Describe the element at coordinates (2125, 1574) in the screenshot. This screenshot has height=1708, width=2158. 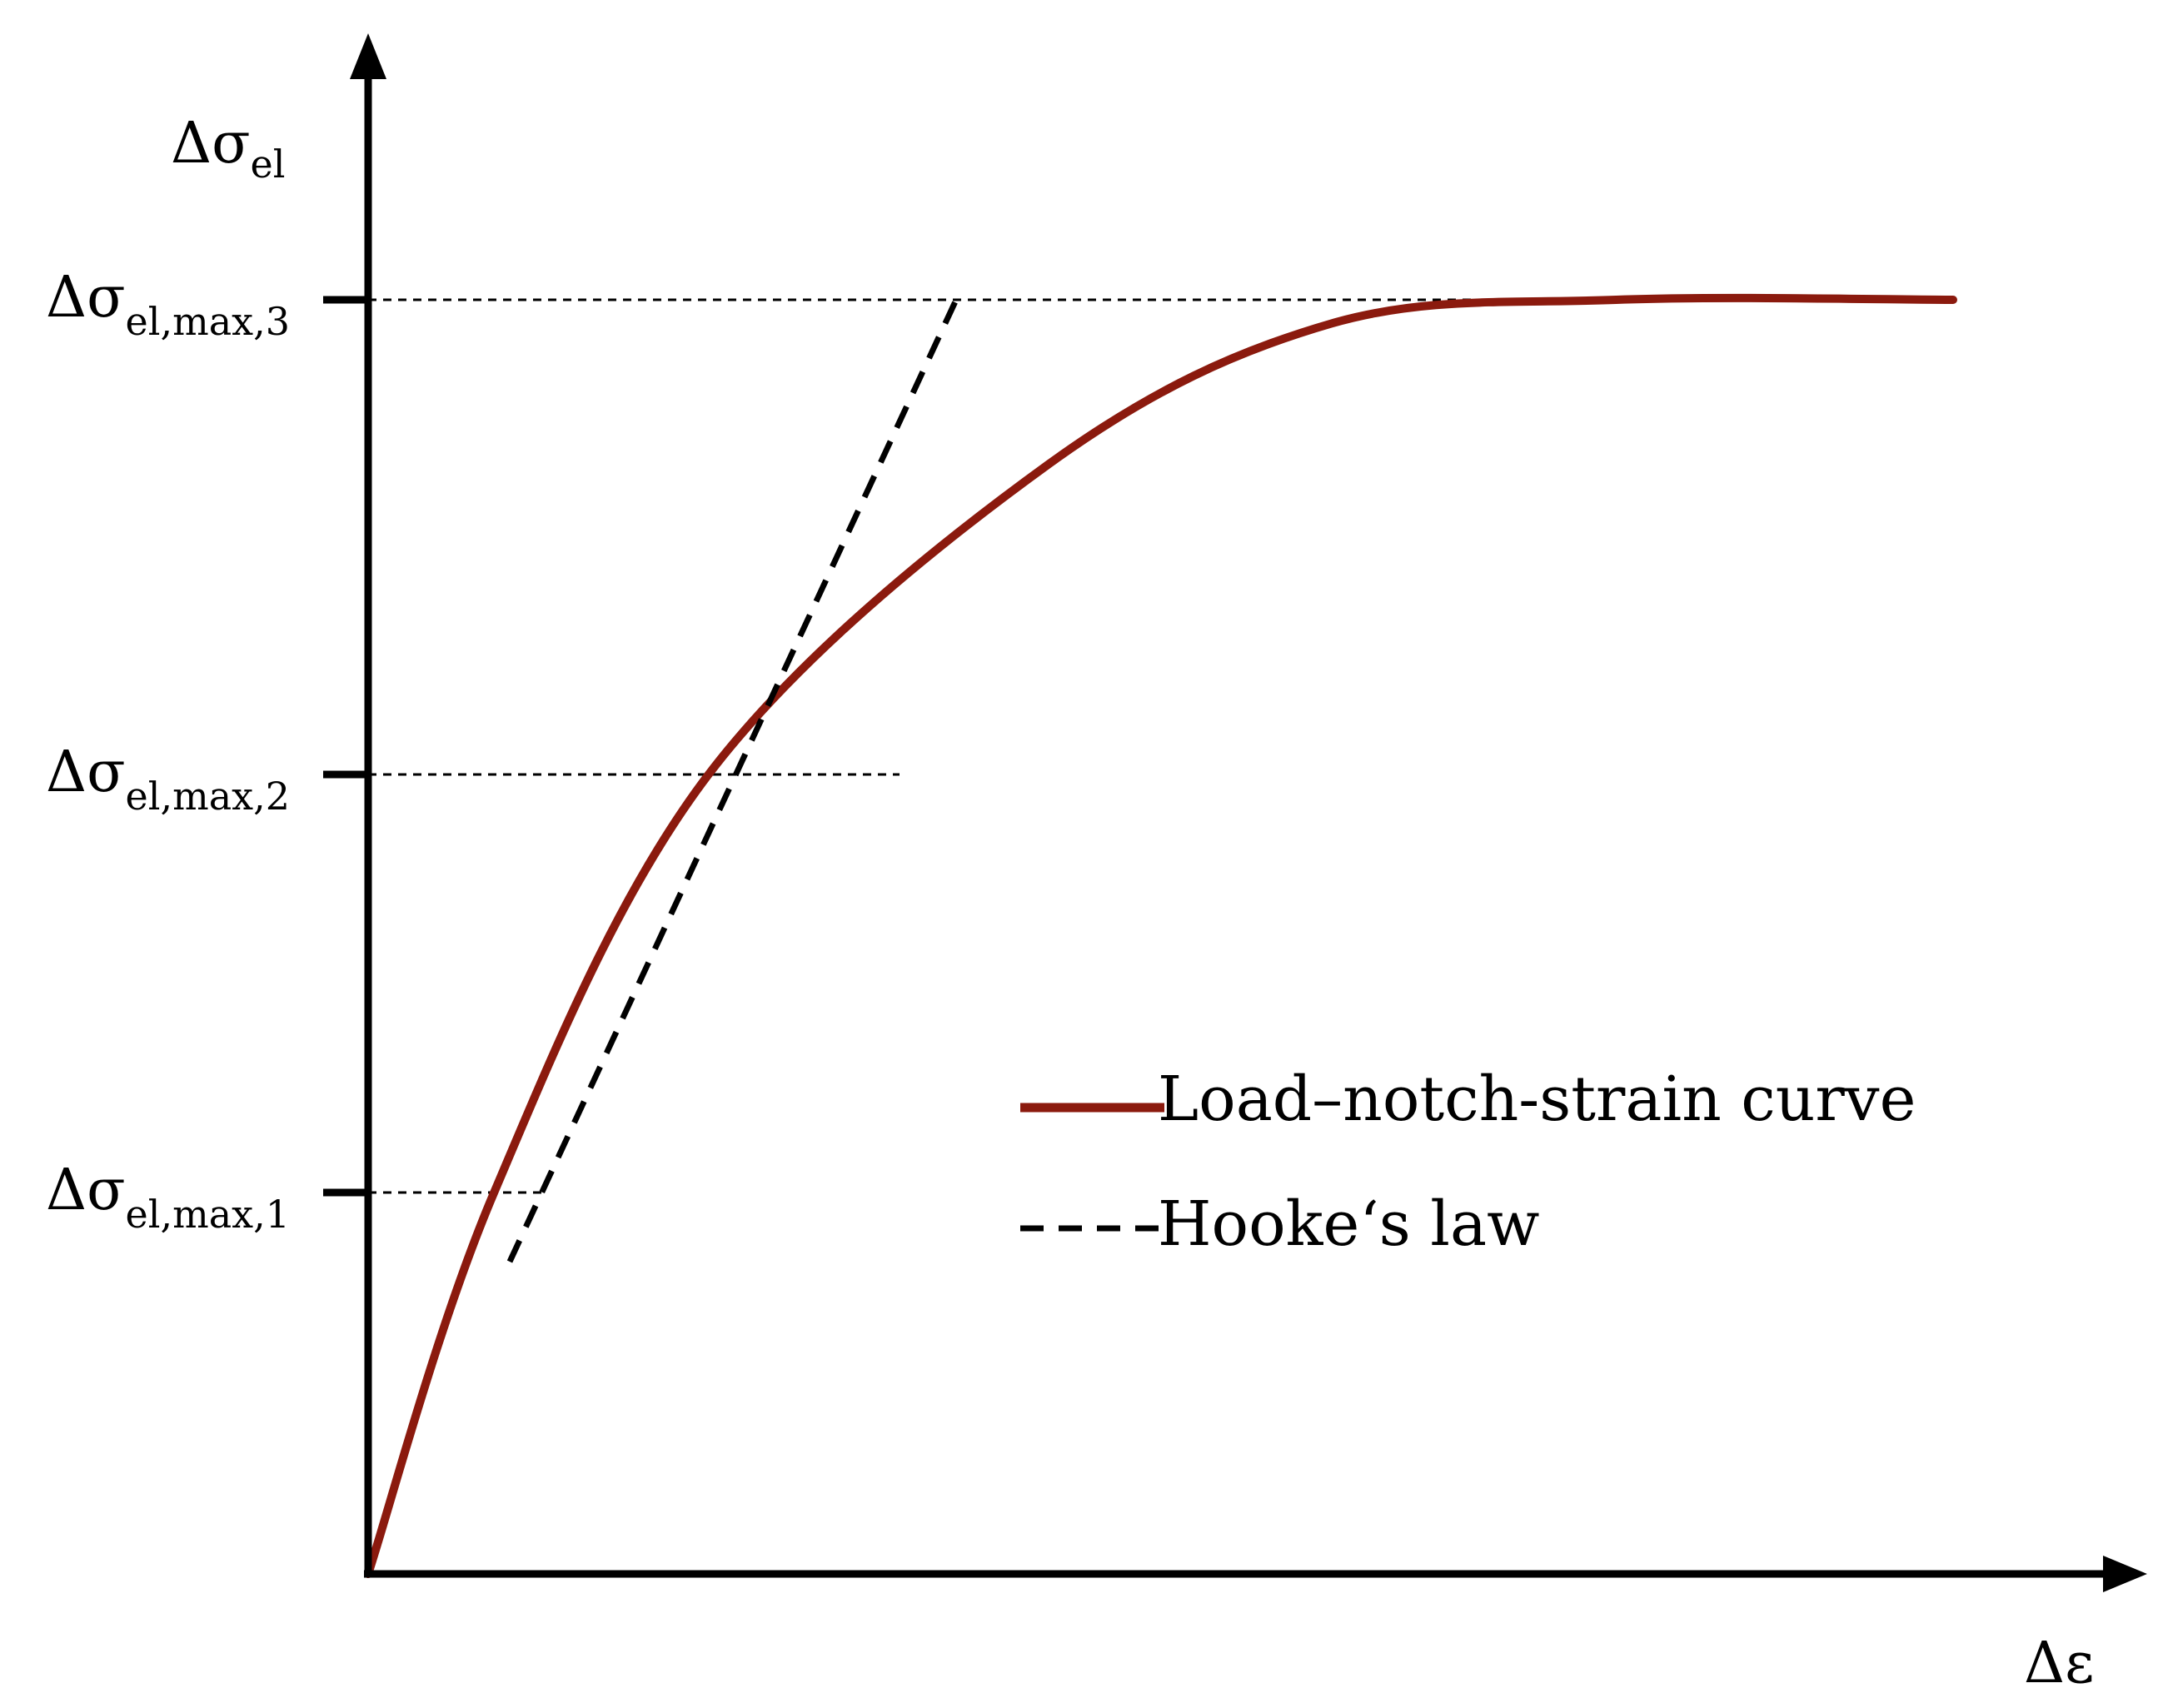
I see `x-axis-arrow-icon` at that location.